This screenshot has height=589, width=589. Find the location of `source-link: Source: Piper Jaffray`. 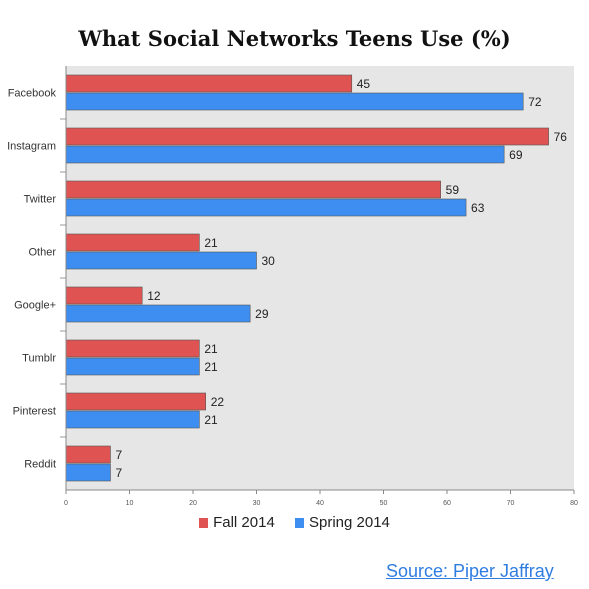

source-link: Source: Piper Jaffray is located at coordinates (470, 571).